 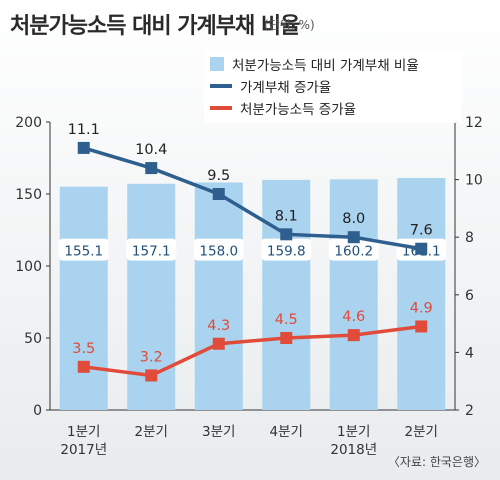 I want to click on legend-swatch-income-line, so click(x=221, y=108).